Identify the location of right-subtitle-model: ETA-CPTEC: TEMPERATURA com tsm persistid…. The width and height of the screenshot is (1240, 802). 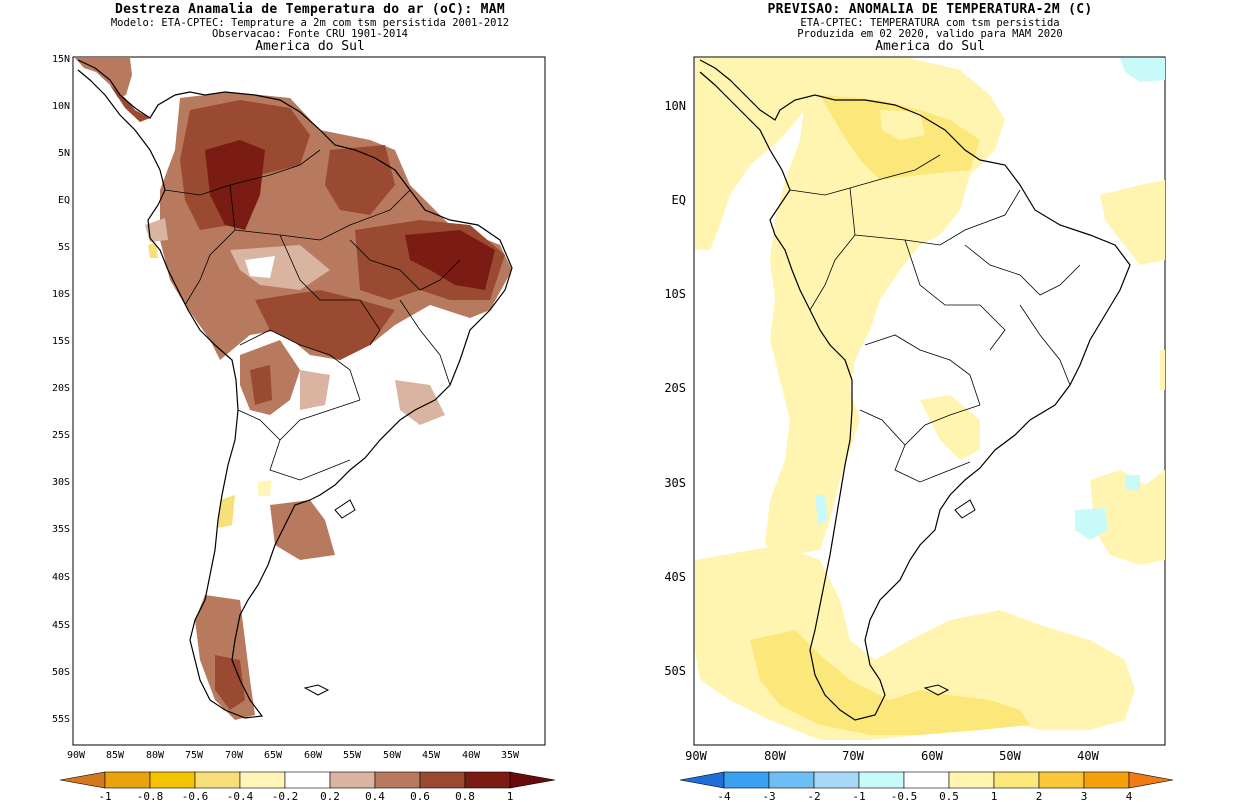
(930, 23).